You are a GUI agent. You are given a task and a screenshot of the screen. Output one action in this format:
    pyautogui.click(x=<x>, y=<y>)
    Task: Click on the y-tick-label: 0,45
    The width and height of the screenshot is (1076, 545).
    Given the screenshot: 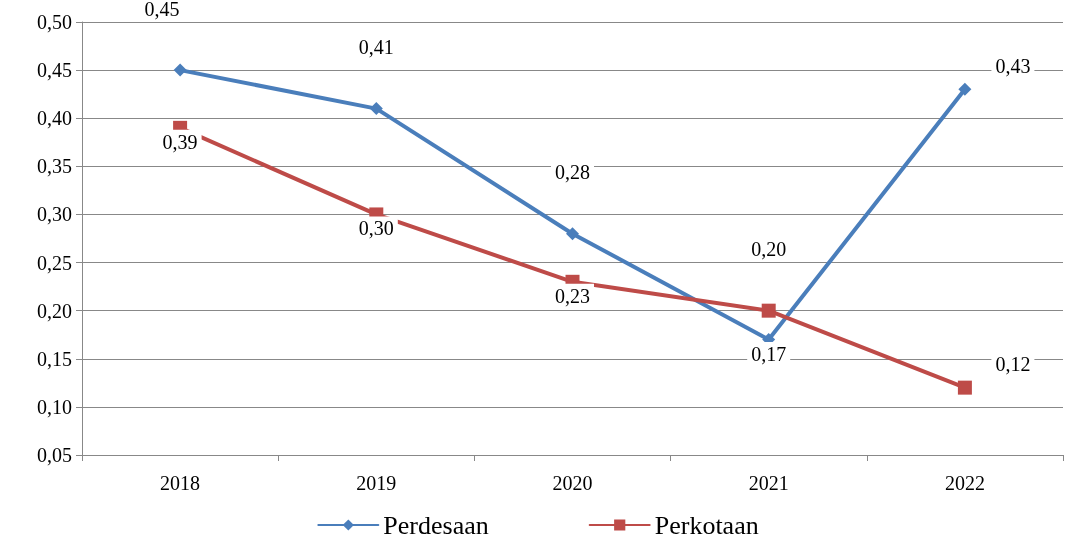 What is the action you would take?
    pyautogui.click(x=54, y=70)
    